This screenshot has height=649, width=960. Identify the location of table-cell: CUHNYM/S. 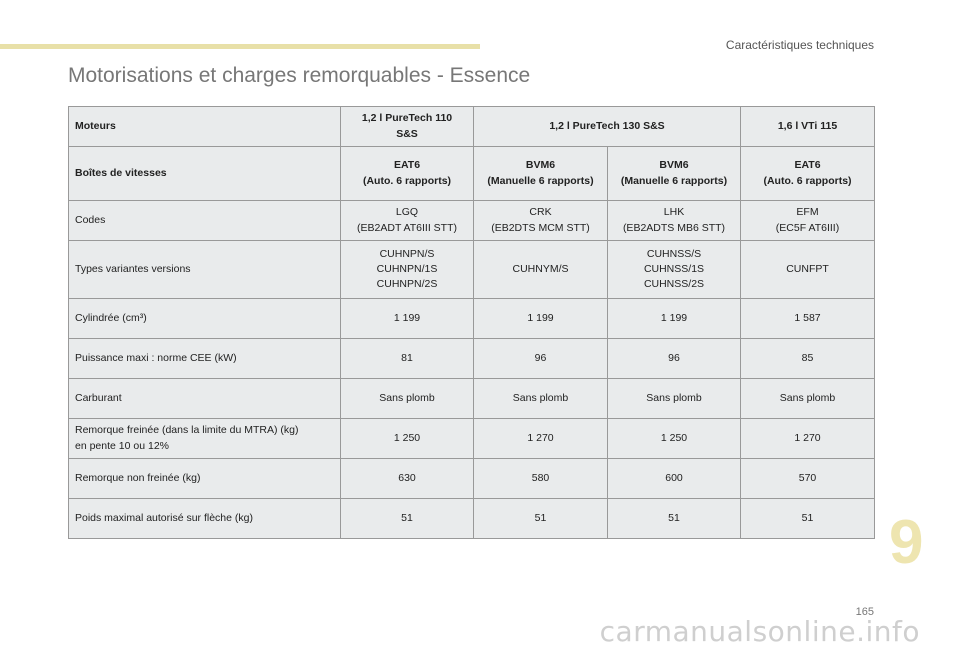
(540, 269).